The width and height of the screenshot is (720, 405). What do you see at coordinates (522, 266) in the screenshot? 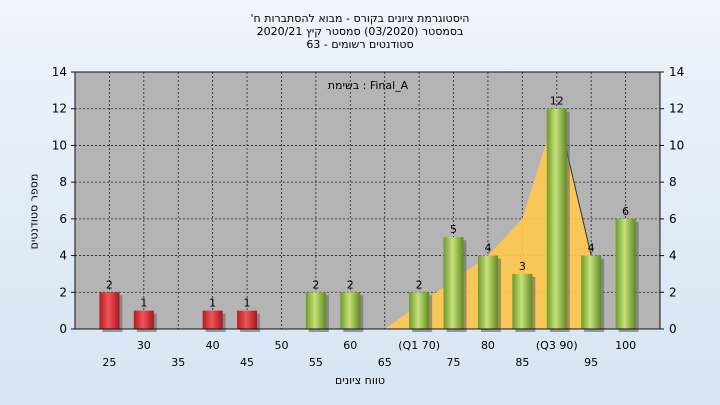
I see `bar-value-label: 3` at bounding box center [522, 266].